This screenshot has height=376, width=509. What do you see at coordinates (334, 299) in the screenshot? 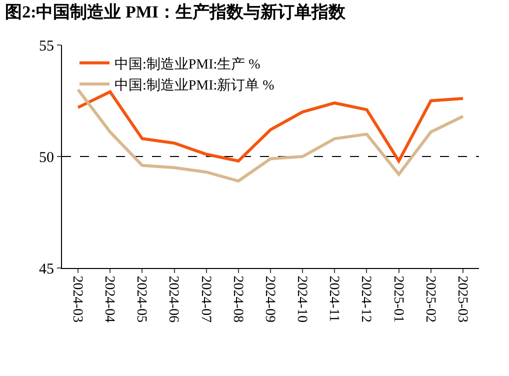
I see `x-tick-label: 2024-11` at bounding box center [334, 299].